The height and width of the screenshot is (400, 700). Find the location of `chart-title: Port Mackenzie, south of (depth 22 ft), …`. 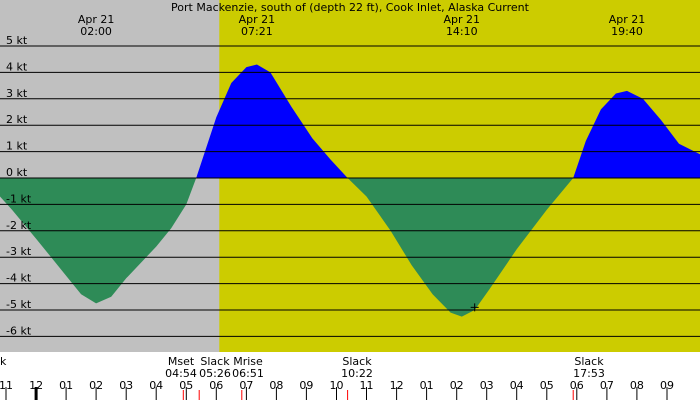

chart-title: Port Mackenzie, south of (depth 22 ft), … is located at coordinates (350, 7).